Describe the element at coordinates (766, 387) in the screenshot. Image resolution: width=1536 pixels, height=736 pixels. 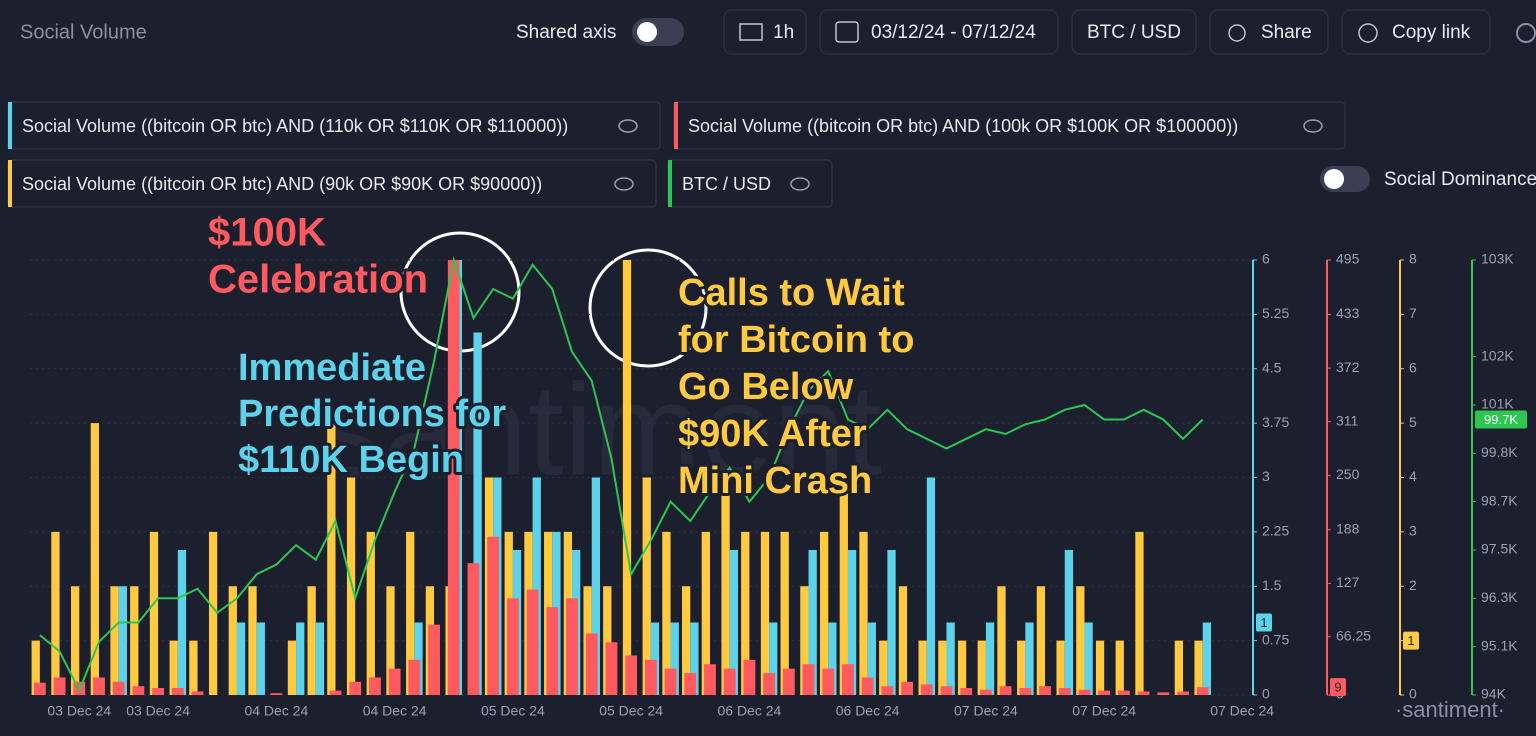
I see `annotation-line: Go Below` at that location.